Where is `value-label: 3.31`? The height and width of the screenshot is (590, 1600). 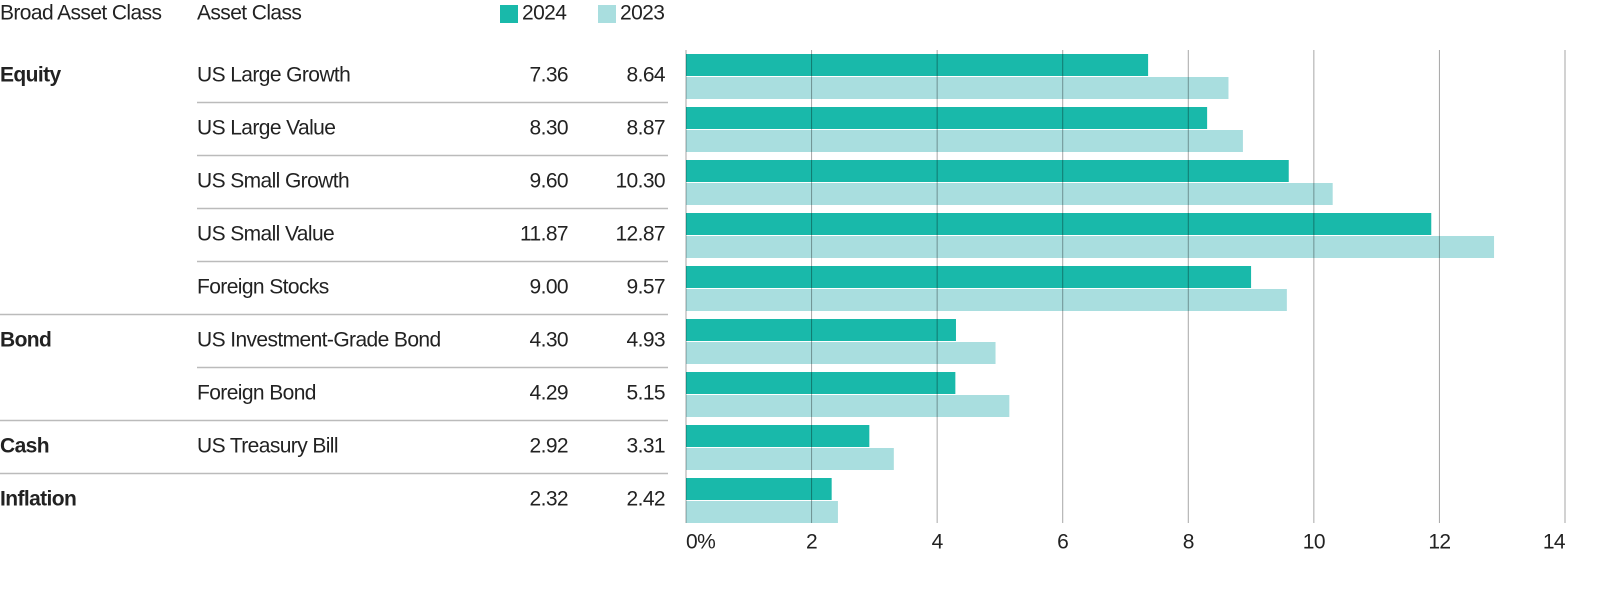 value-label: 3.31 is located at coordinates (646, 446).